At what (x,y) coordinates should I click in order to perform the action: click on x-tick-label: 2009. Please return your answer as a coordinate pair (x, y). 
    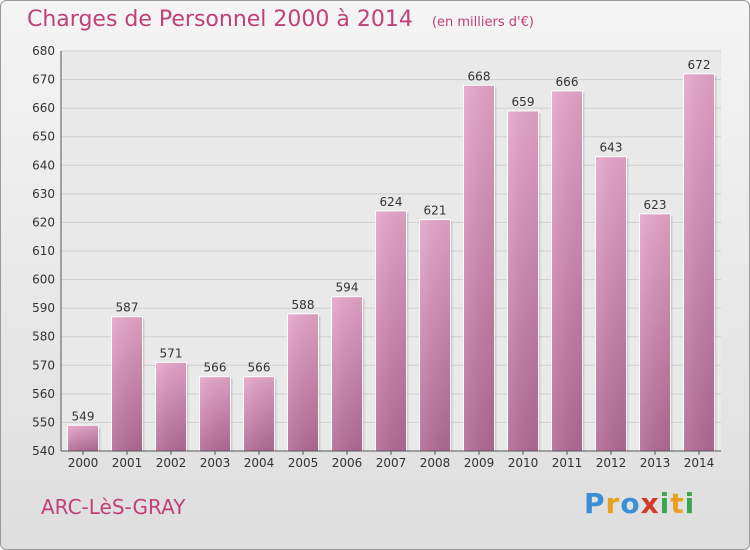
    Looking at the image, I should click on (479, 463).